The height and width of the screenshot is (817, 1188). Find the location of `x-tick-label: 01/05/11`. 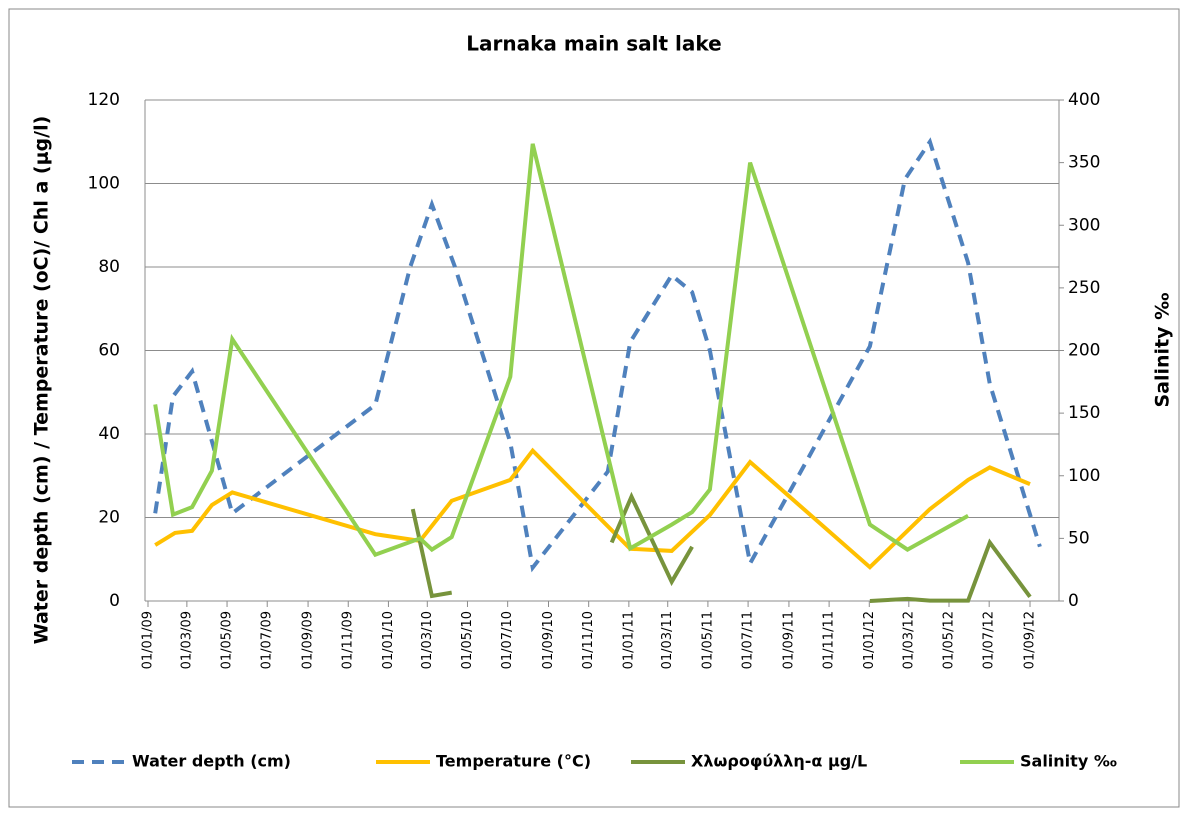

x-tick-label: 01/05/11 is located at coordinates (707, 640).